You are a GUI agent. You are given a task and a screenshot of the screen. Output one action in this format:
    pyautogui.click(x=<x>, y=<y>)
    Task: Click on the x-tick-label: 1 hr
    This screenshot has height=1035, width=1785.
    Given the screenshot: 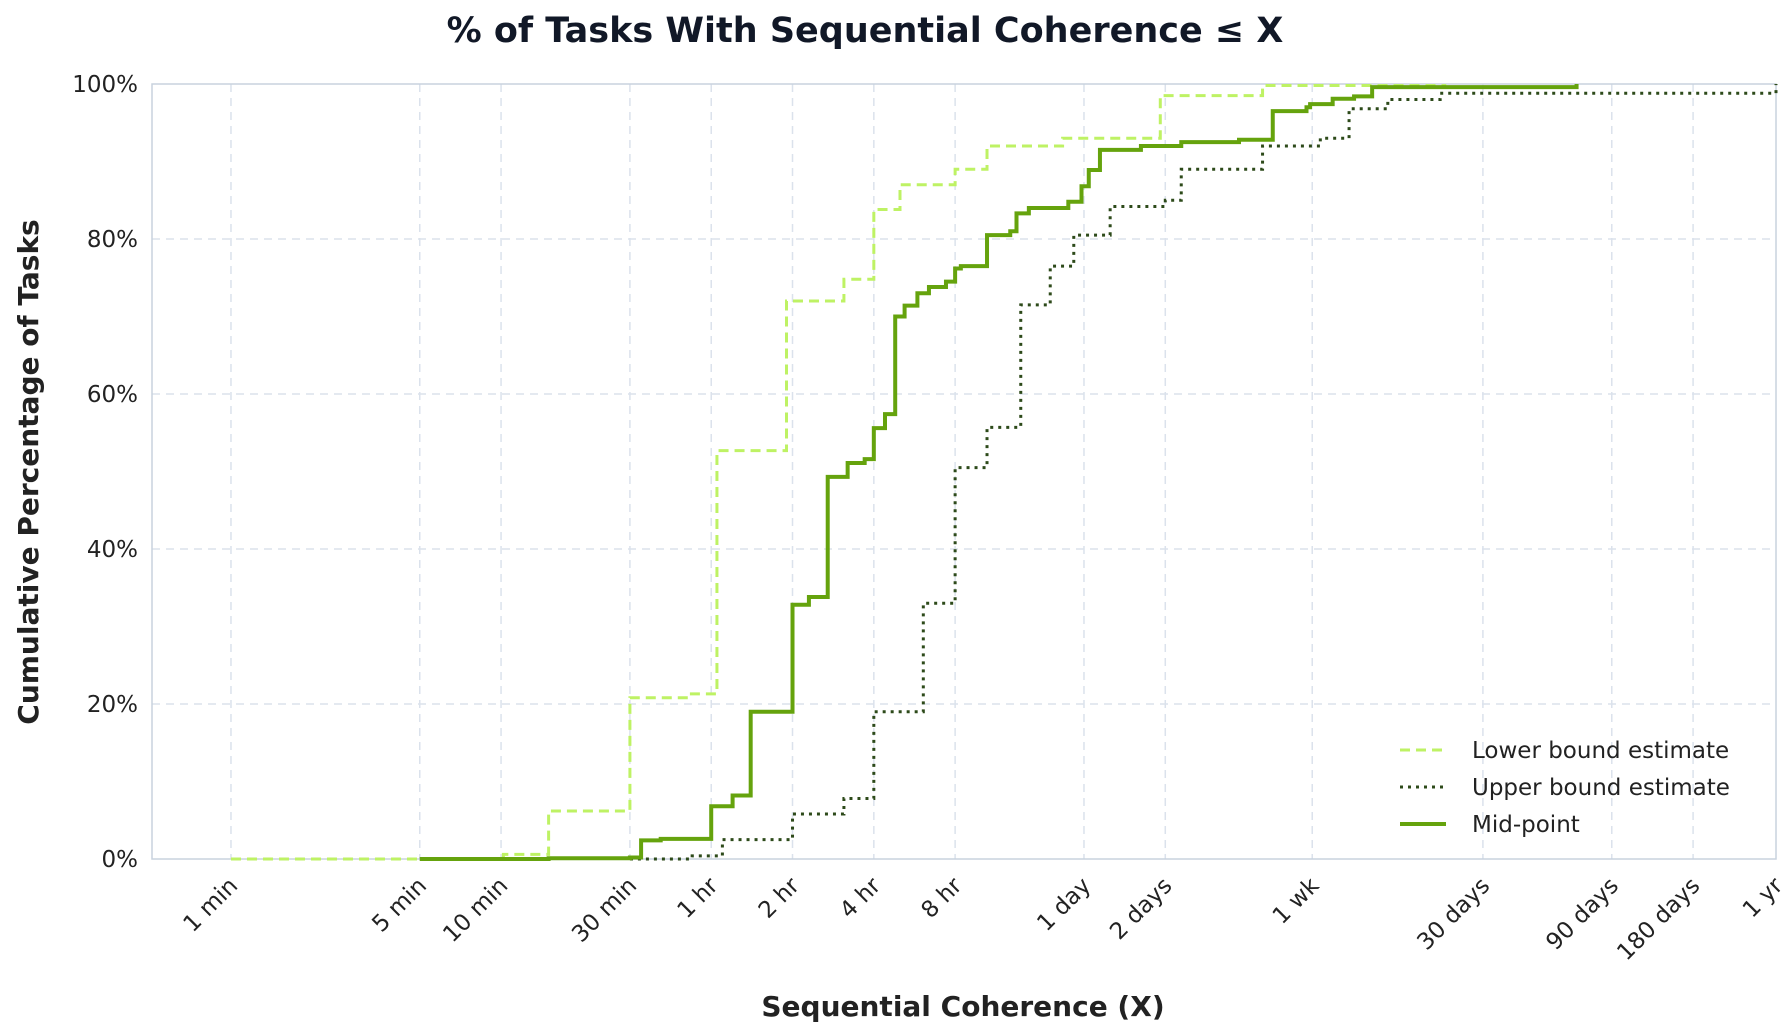 What is the action you would take?
    pyautogui.click(x=698, y=897)
    